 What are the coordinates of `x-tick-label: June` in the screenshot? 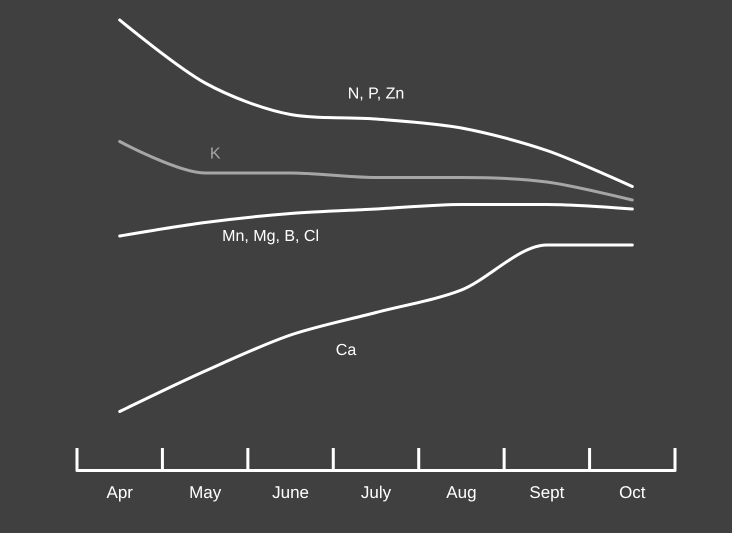 It's located at (291, 492).